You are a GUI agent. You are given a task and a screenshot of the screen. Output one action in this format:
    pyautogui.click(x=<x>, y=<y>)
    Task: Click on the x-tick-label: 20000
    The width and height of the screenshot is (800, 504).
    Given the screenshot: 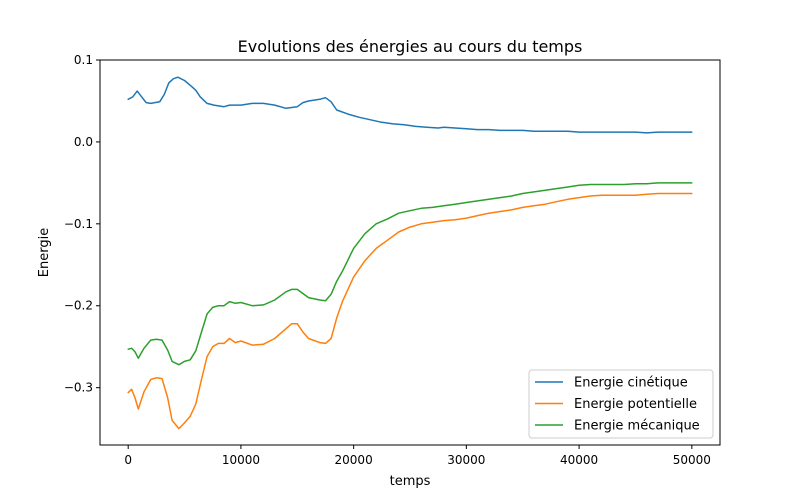 What is the action you would take?
    pyautogui.click(x=354, y=460)
    